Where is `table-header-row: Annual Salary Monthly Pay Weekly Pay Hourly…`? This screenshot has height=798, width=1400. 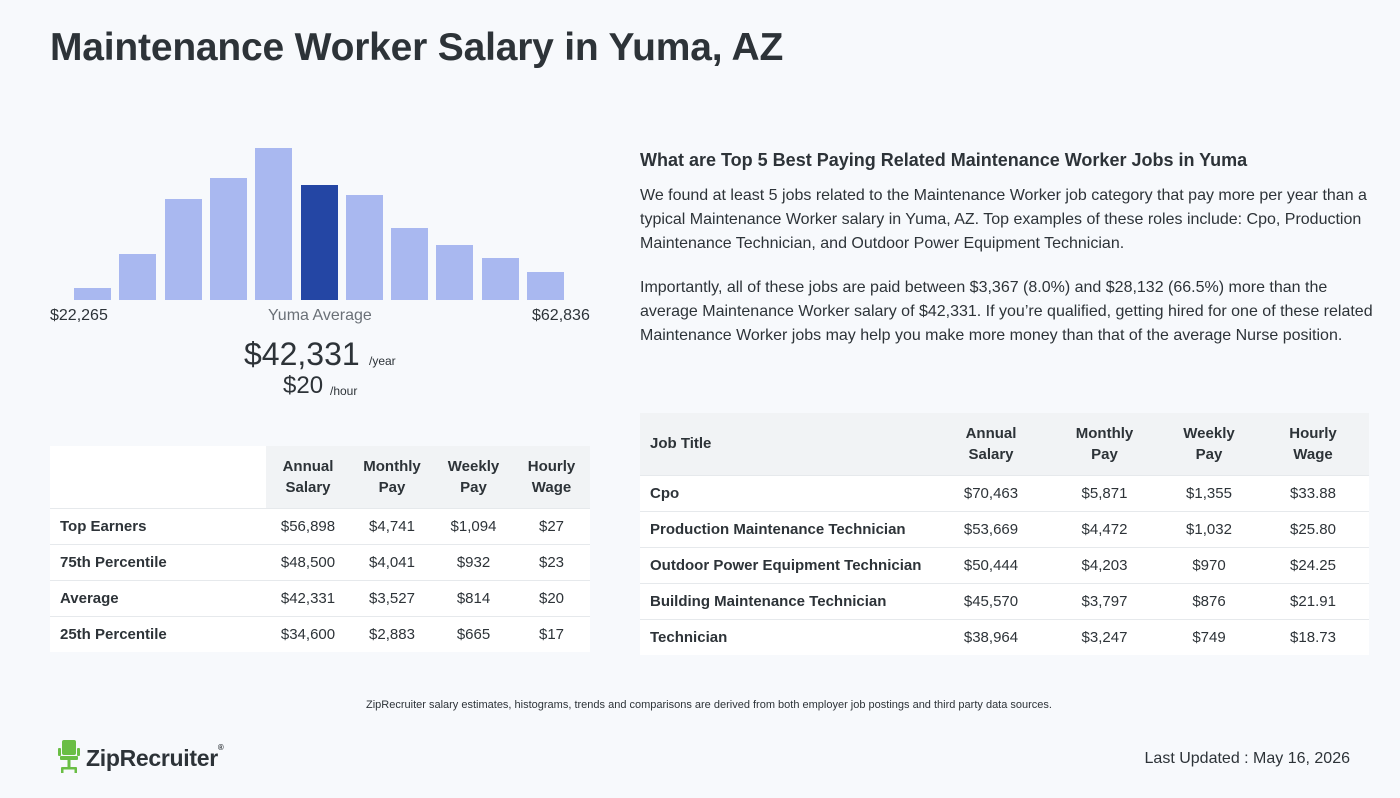 table-header-row: Annual Salary Monthly Pay Weekly Pay Hourly… is located at coordinates (320, 477).